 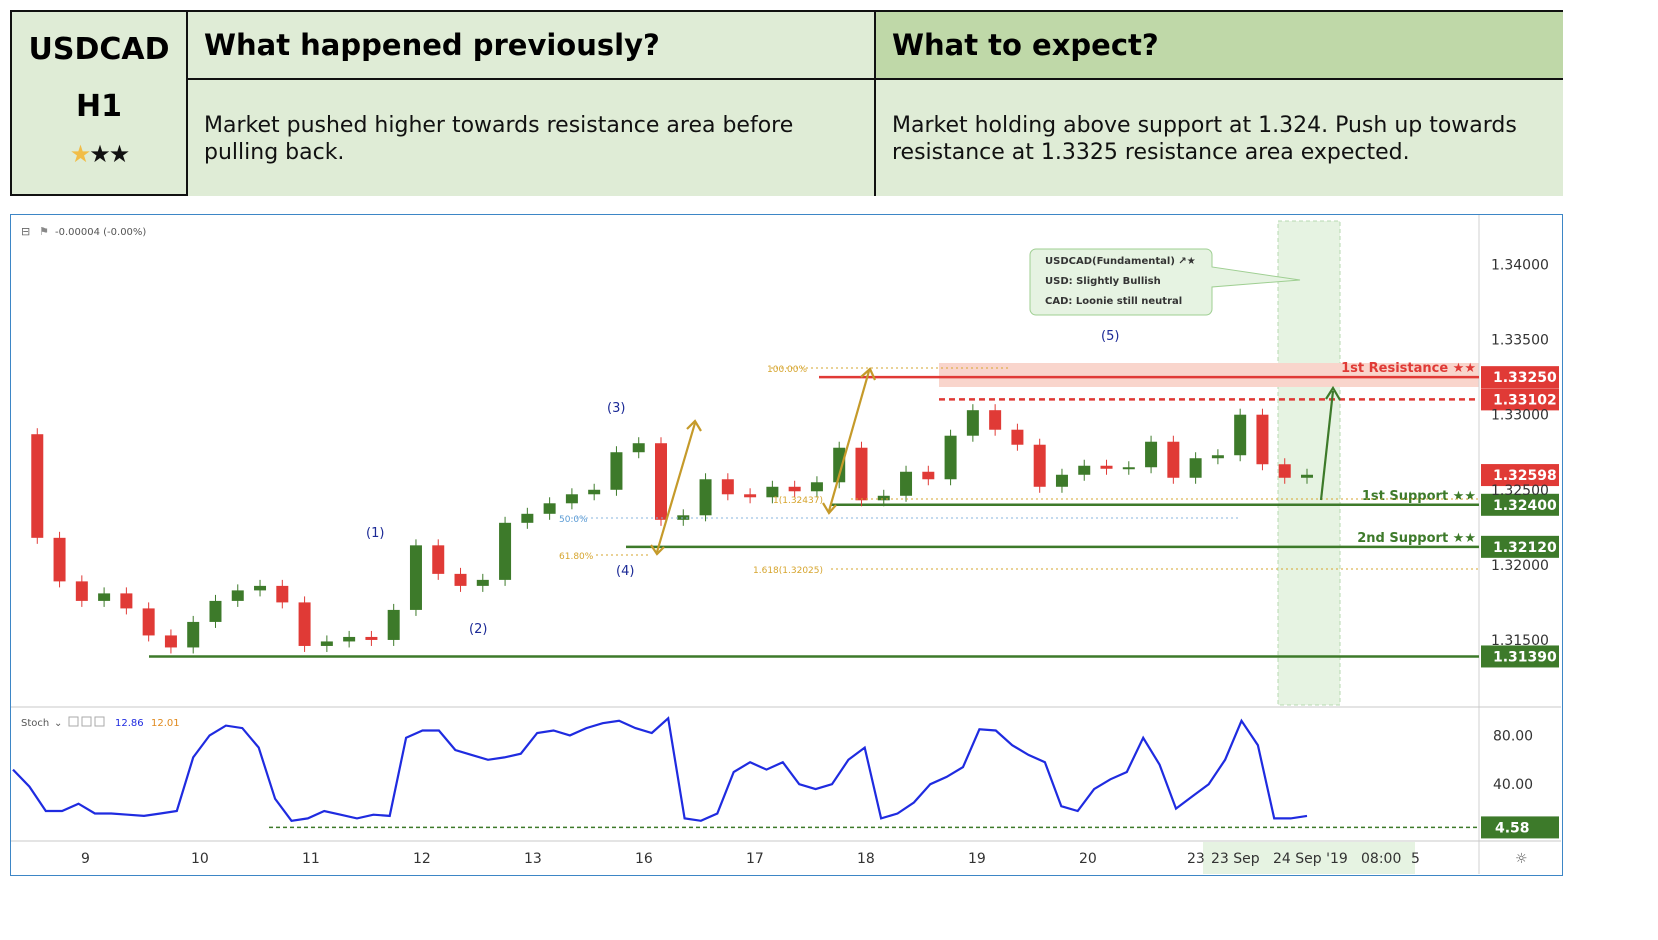 I want to click on level-name: 2nd Support ★★, so click(x=1416, y=538).